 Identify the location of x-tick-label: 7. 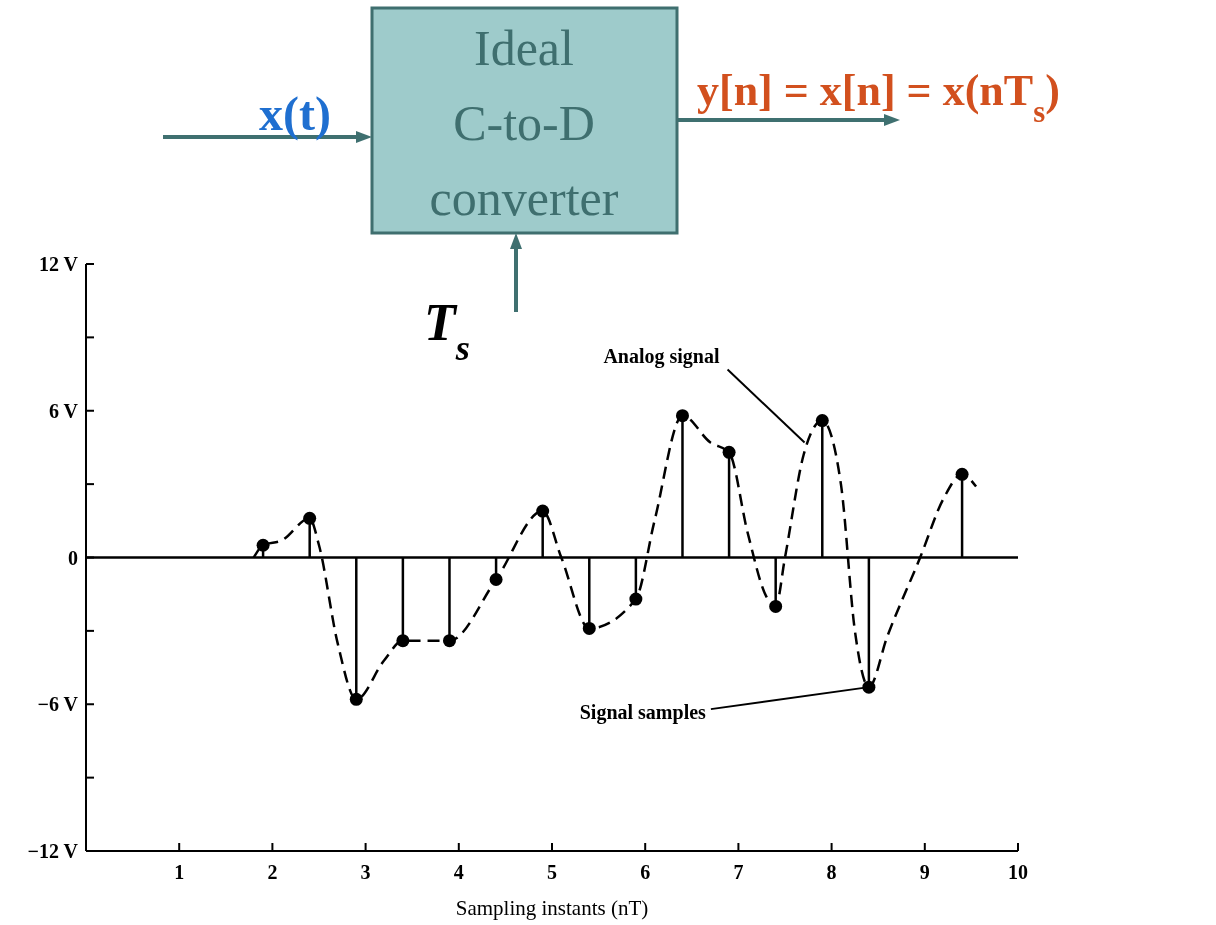
(738, 872).